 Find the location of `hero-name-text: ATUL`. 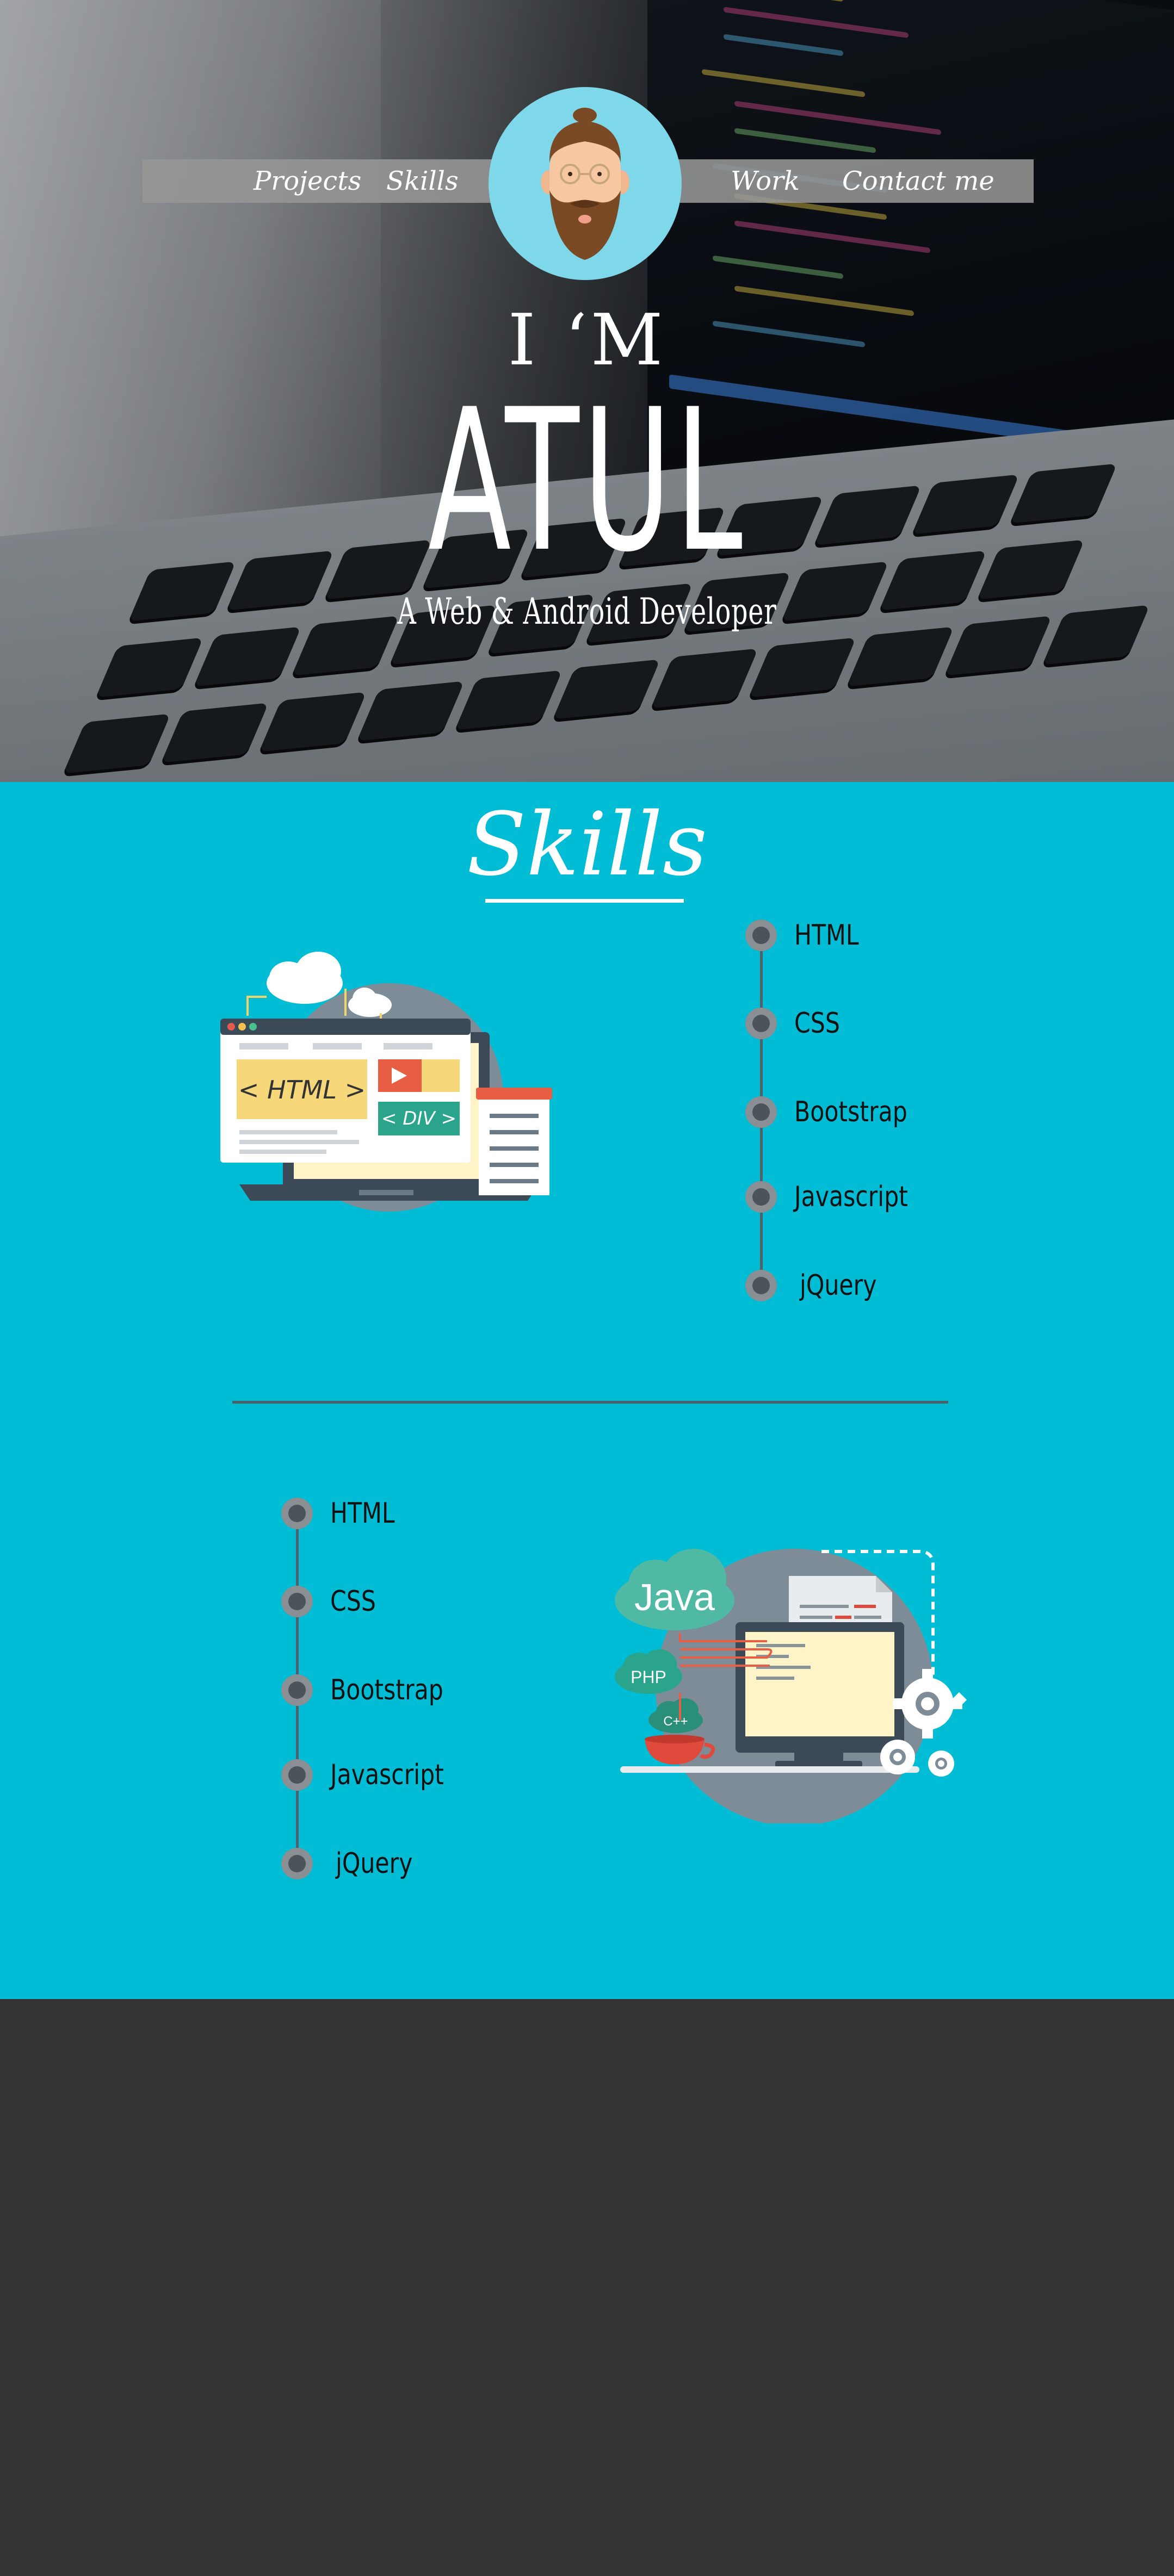

hero-name-text: ATUL is located at coordinates (587, 481).